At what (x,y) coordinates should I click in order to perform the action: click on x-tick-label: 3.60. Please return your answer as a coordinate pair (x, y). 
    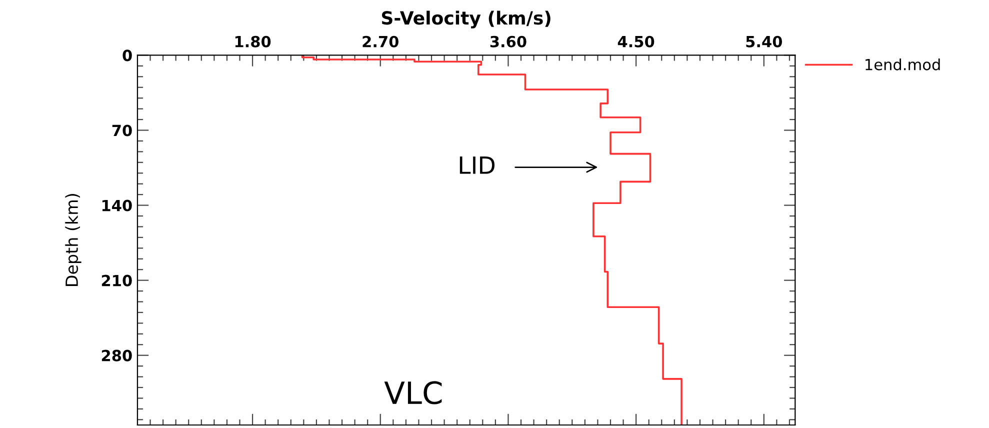
    Looking at the image, I should click on (508, 42).